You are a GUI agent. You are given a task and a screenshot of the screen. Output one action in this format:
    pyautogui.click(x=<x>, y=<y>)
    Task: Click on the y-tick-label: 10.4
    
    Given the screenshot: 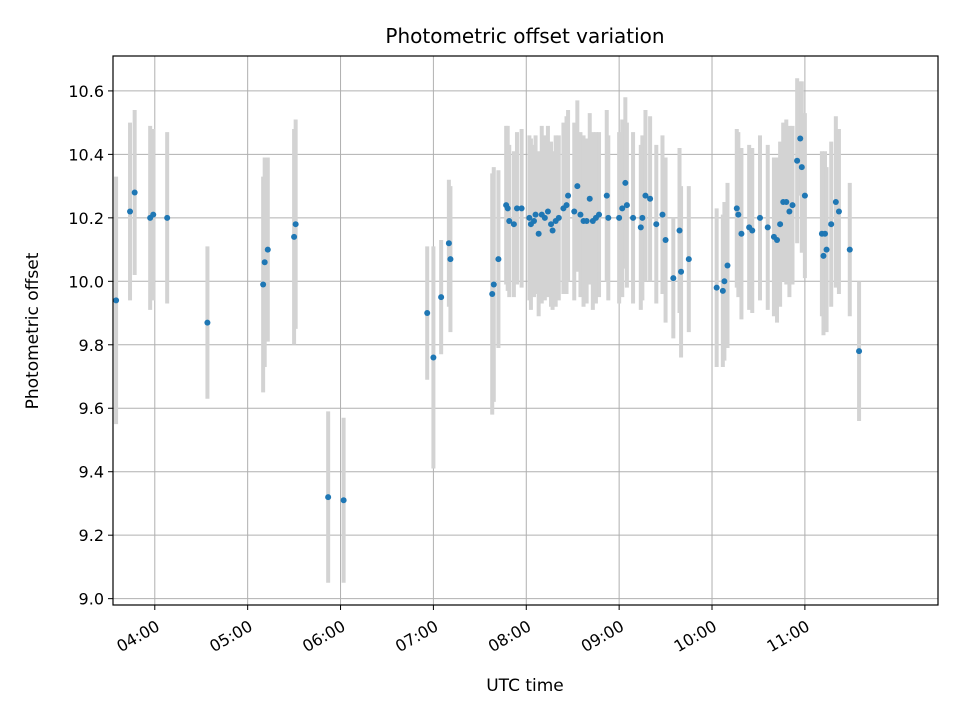 What is the action you would take?
    pyautogui.click(x=86, y=154)
    